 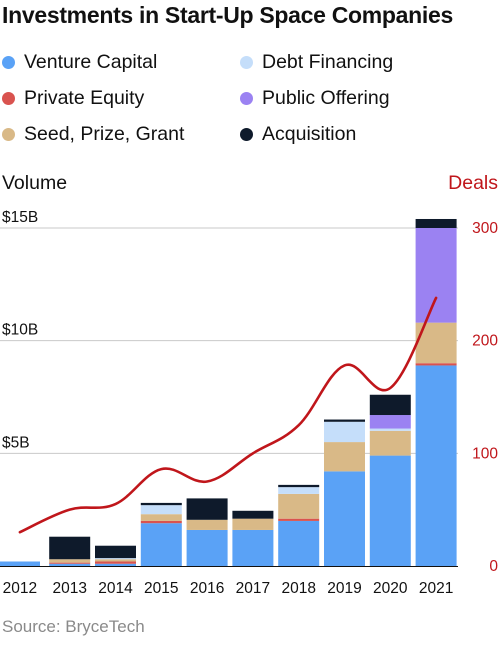 I want to click on source-note: Source: BryceTech, so click(x=73, y=626).